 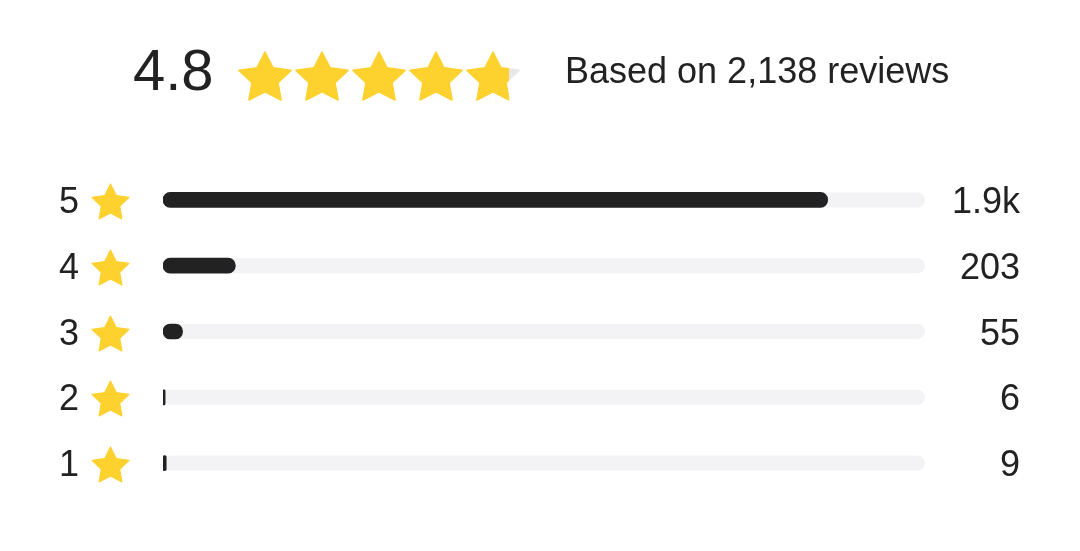 What do you see at coordinates (69, 398) in the screenshot?
I see `y-tick-label: 2` at bounding box center [69, 398].